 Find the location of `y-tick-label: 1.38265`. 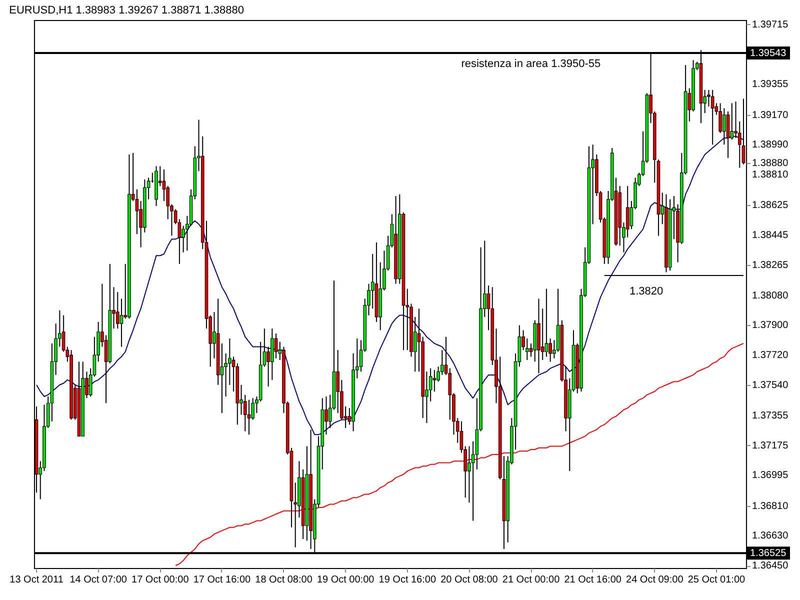

y-tick-label: 1.38265 is located at coordinates (770, 265).